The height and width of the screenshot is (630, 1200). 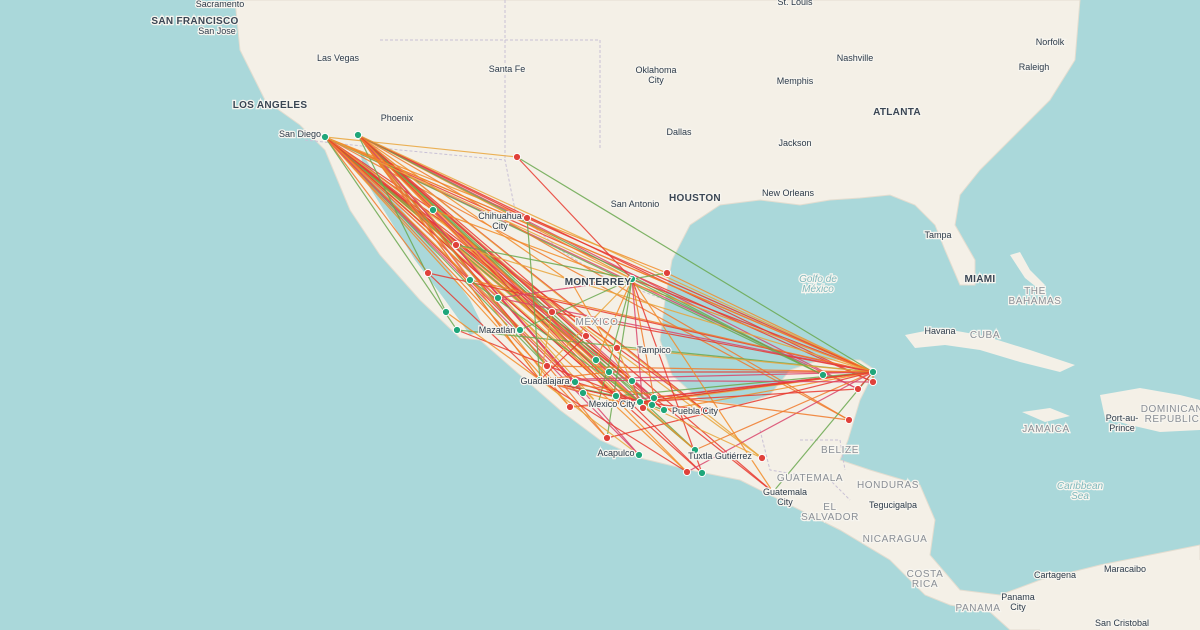 I want to click on place-label-line: PANAMA, so click(x=977, y=608).